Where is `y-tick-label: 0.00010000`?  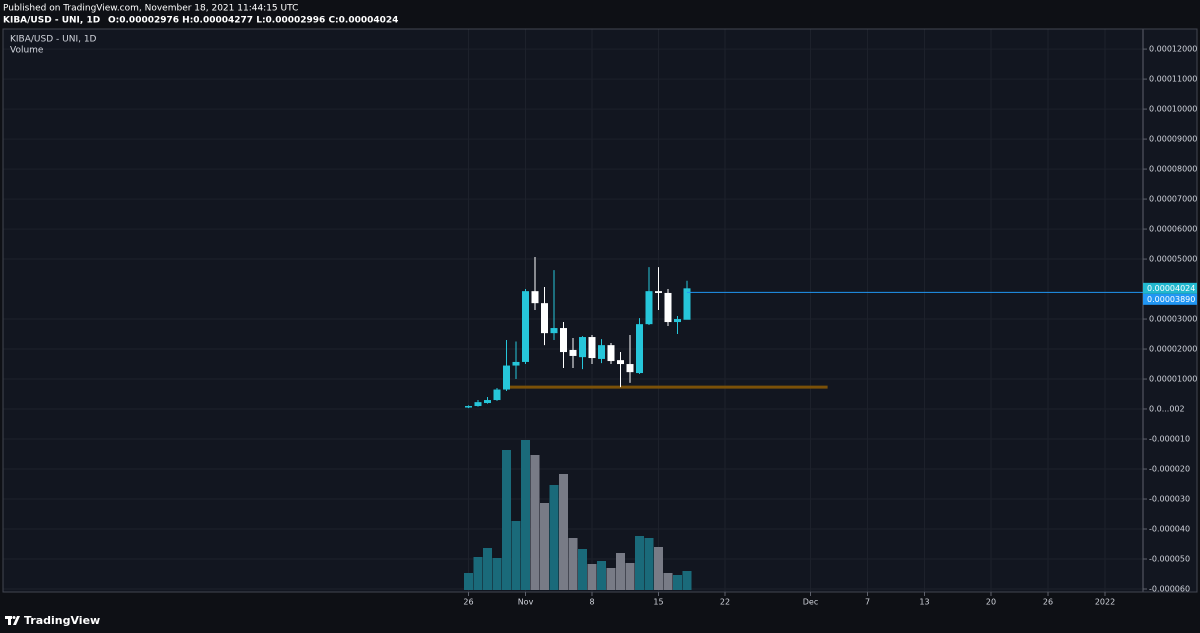 y-tick-label: 0.00010000 is located at coordinates (1173, 109).